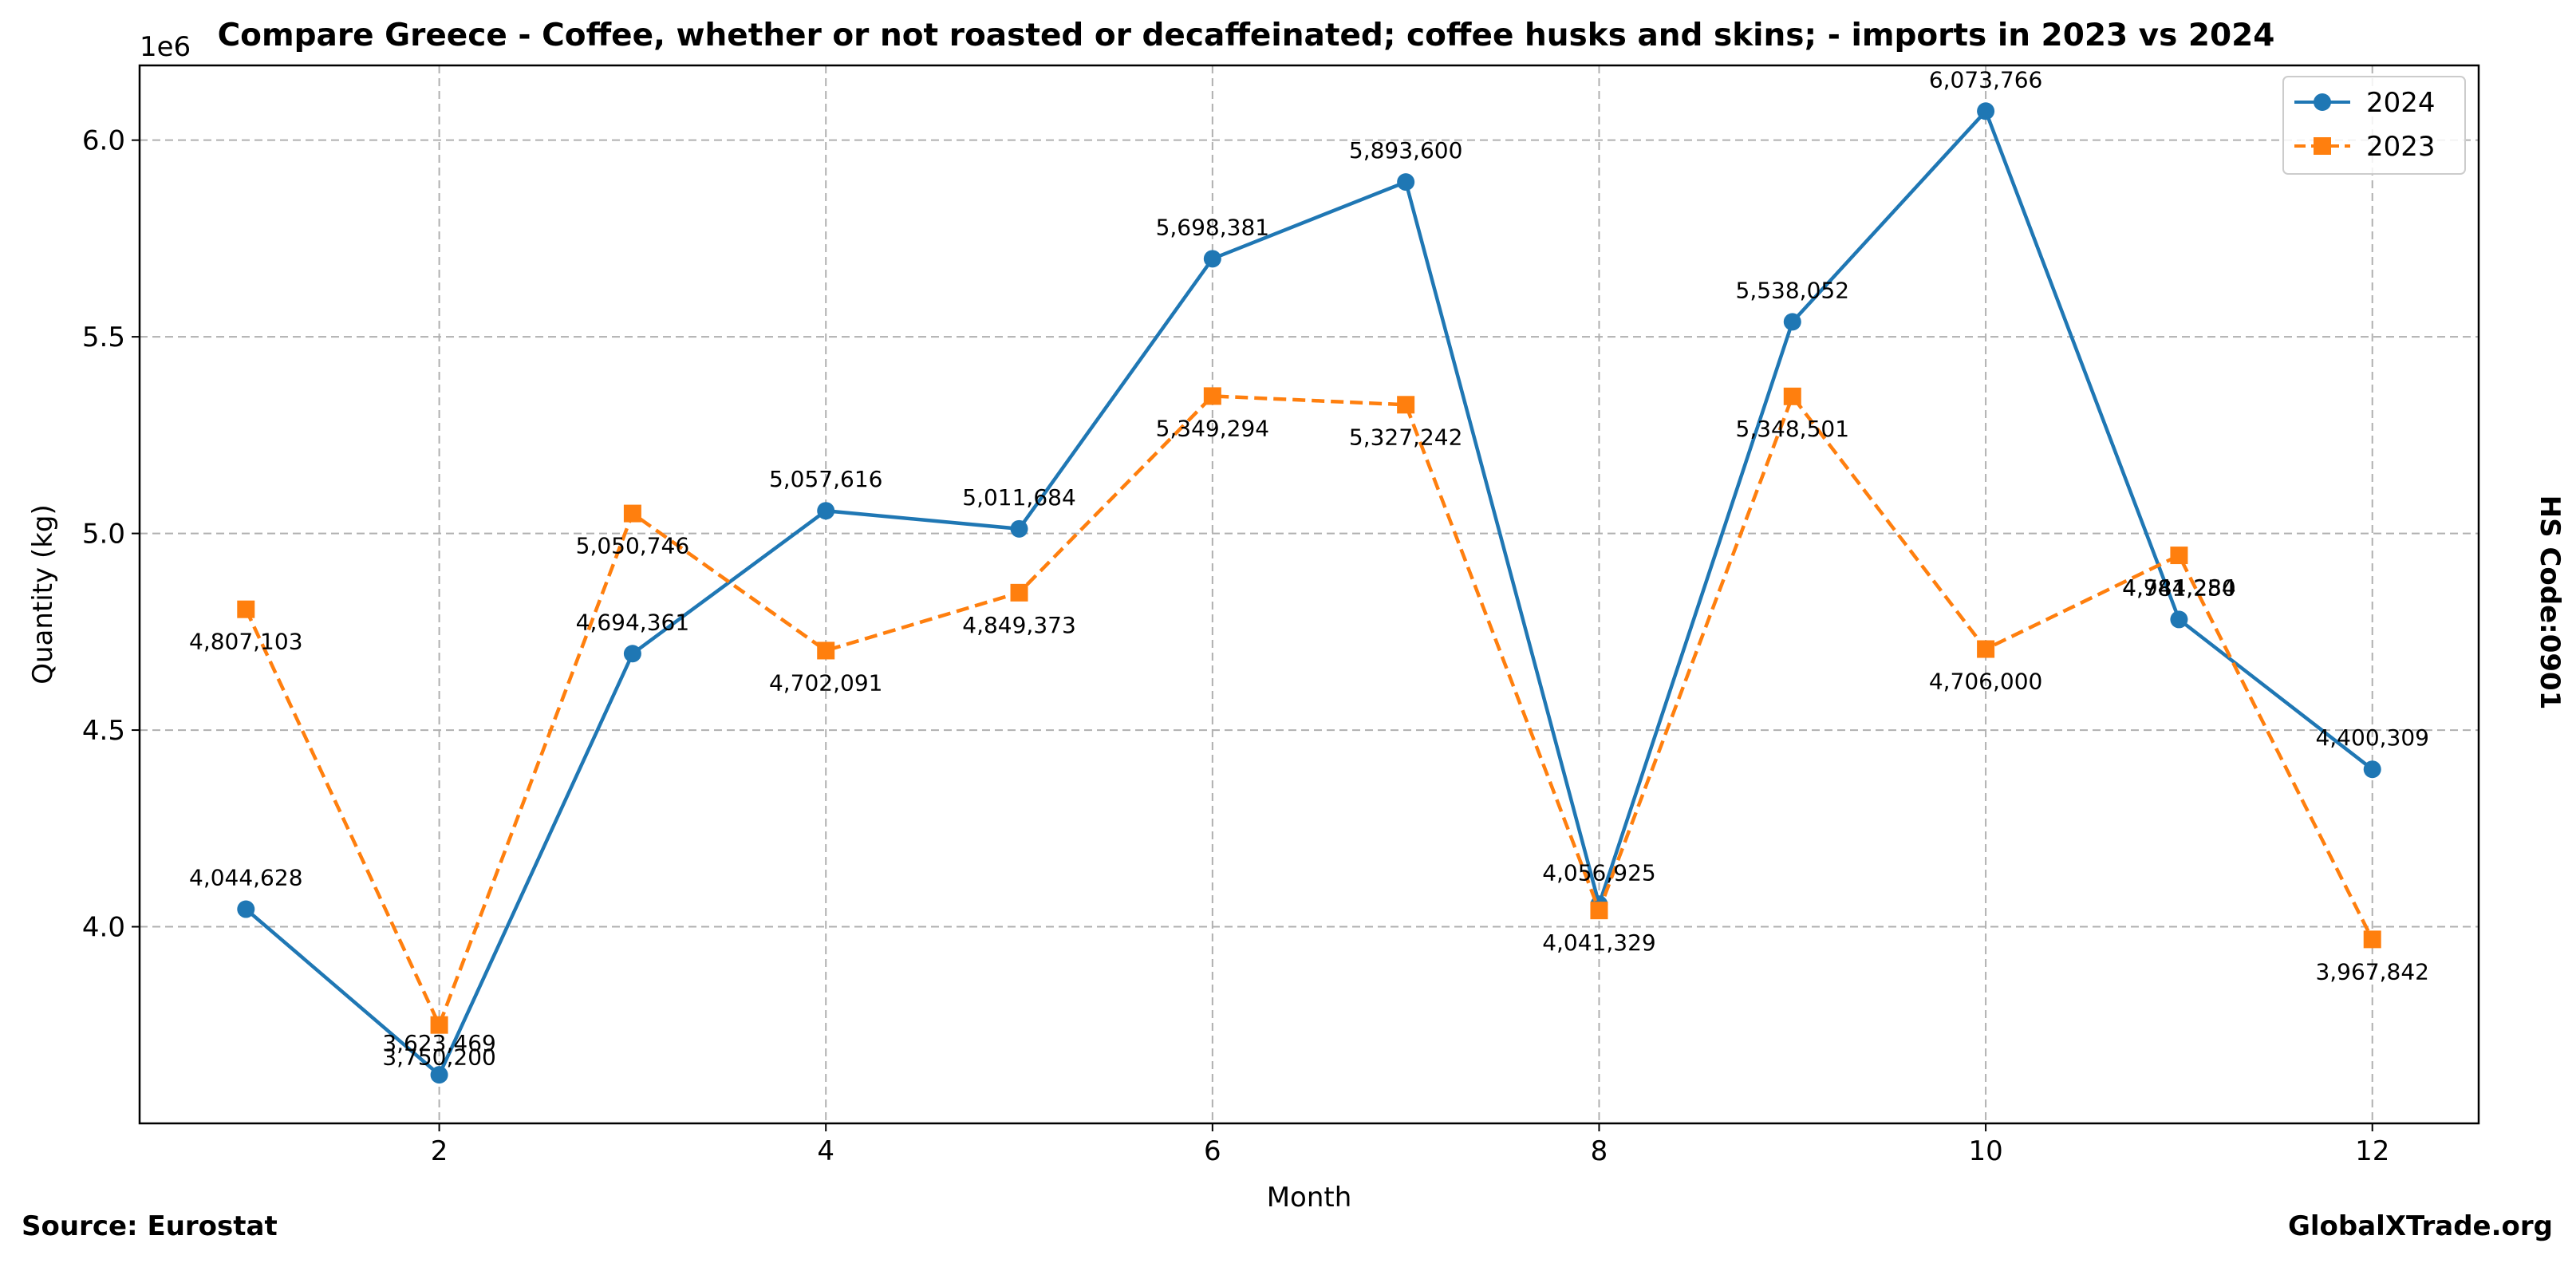 The image size is (2576, 1263). I want to click on y-axis-label: Quantity (kg), so click(43, 594).